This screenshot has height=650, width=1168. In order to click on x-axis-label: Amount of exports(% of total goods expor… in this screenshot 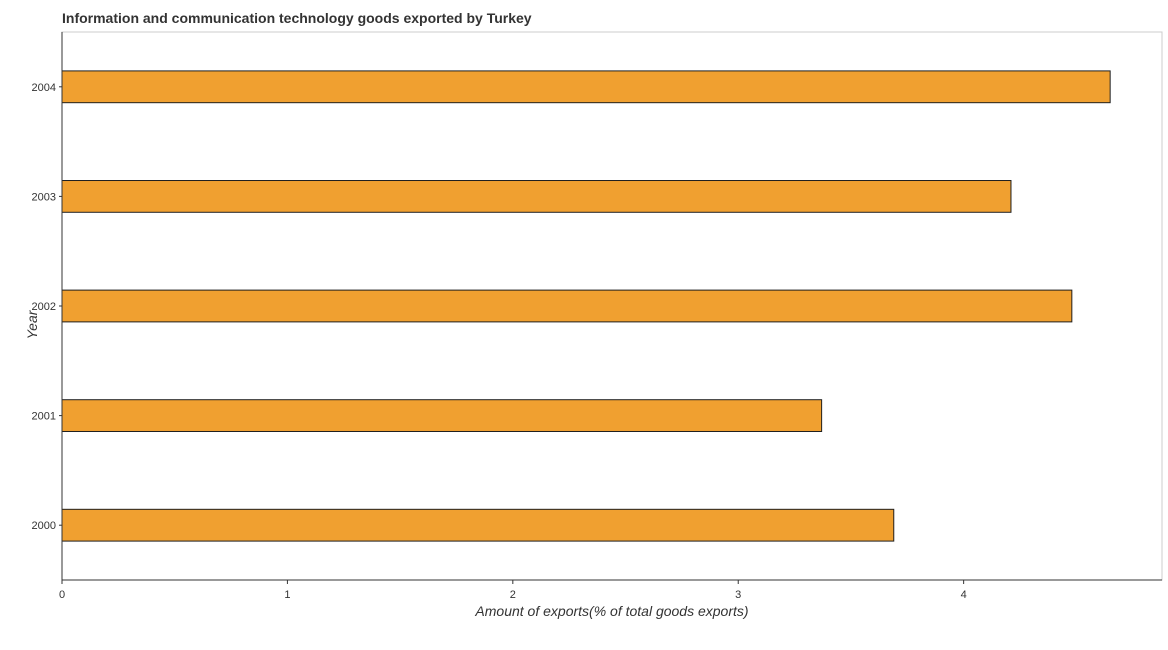, I will do `click(611, 611)`.